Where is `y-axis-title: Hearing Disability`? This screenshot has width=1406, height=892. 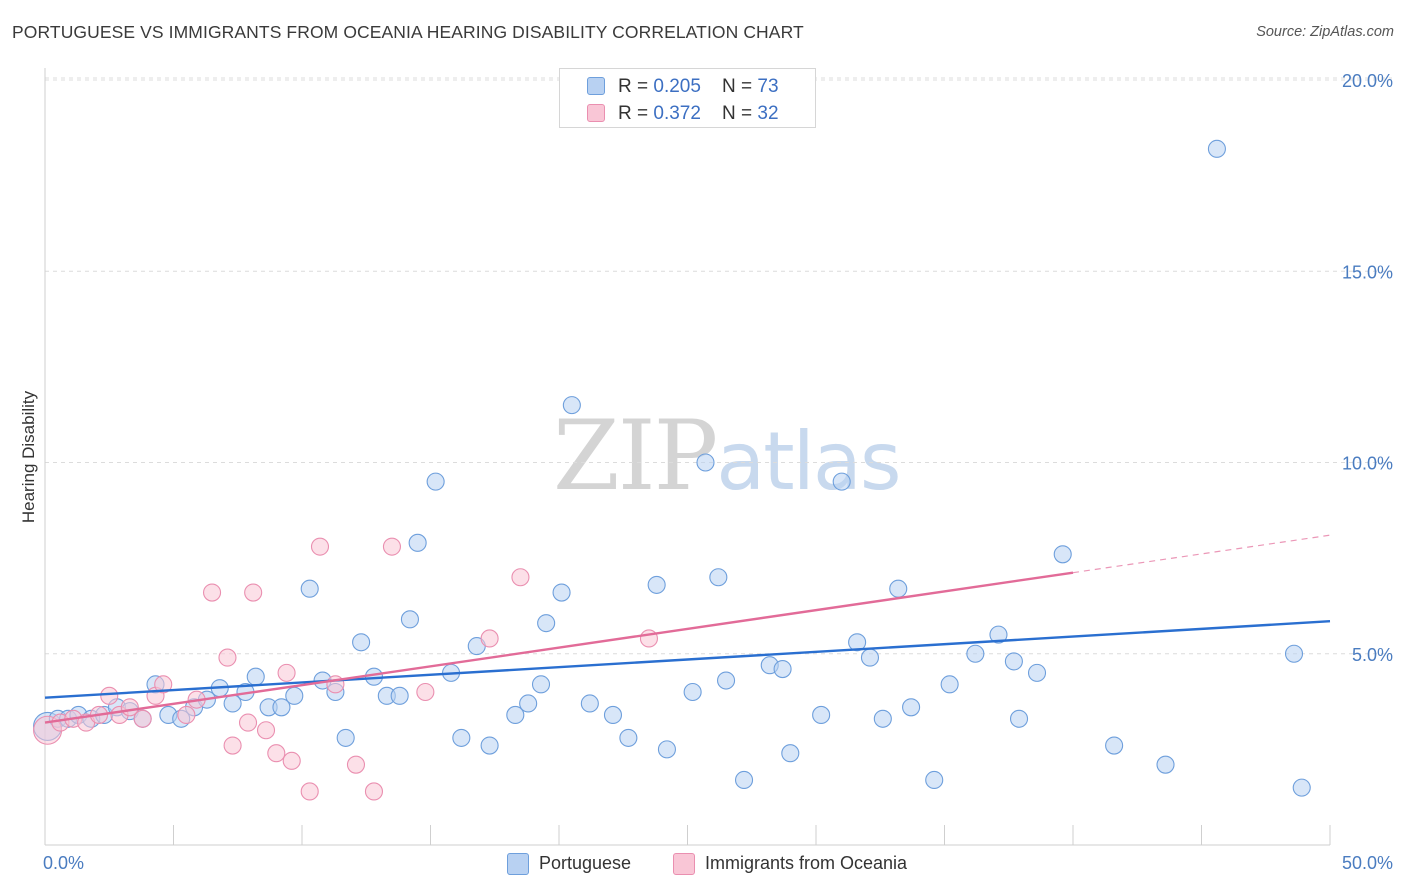
y-axis-title: Hearing Disability is located at coordinates (28, 456).